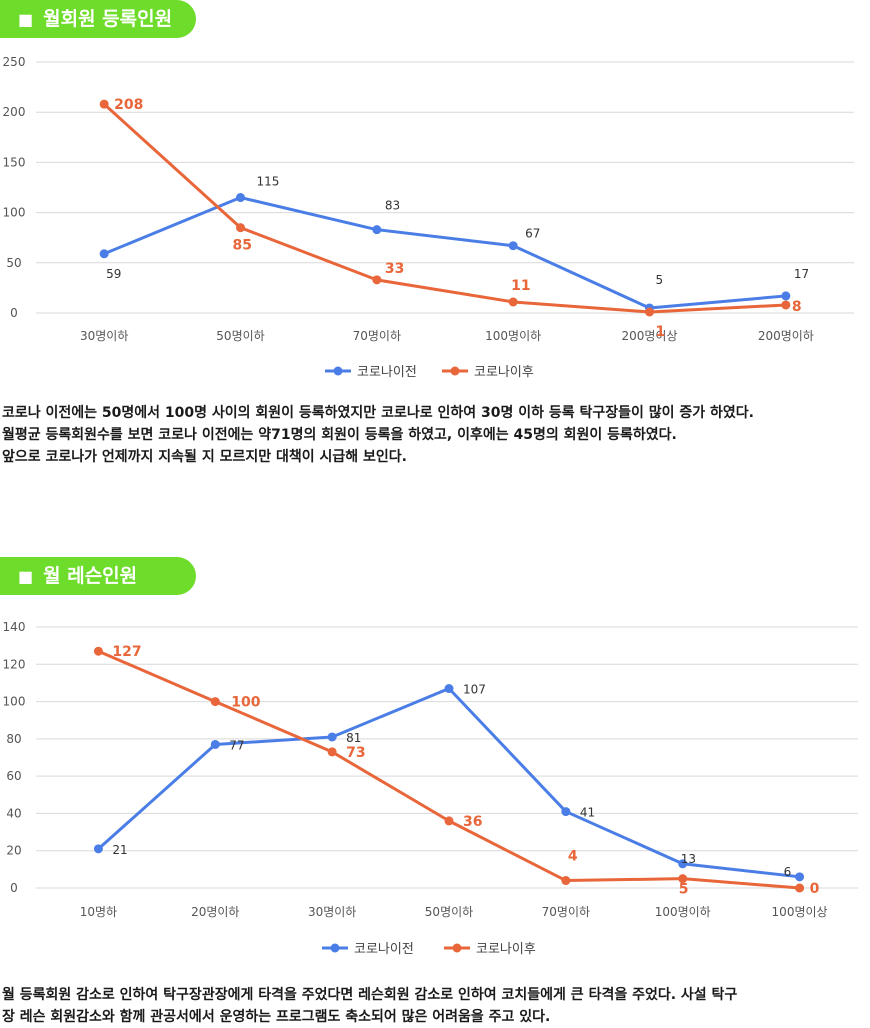 This screenshot has width=870, height=1028. What do you see at coordinates (788, 872) in the screenshot?
I see `data-label: 6` at bounding box center [788, 872].